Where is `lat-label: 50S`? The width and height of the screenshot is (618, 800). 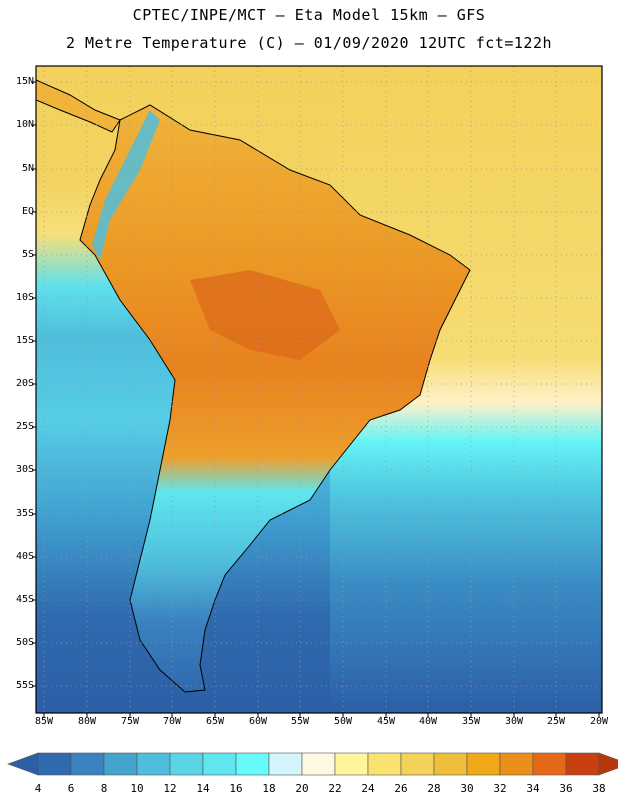
lat-label: 50S is located at coordinates (24, 642).